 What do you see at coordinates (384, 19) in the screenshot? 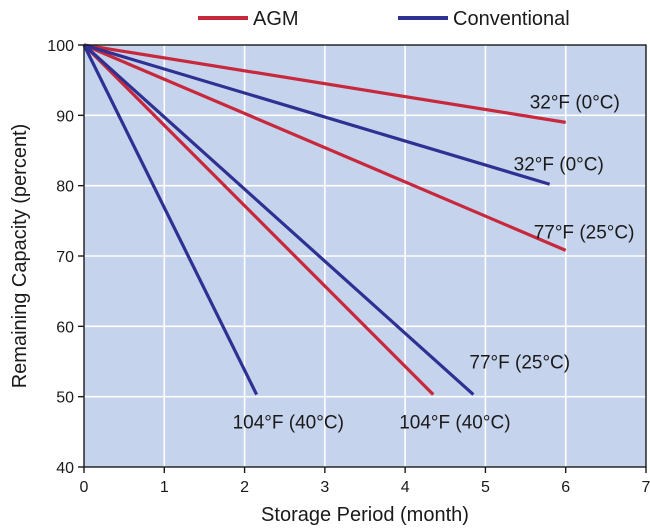
I see `legend: AGM Conventional` at bounding box center [384, 19].